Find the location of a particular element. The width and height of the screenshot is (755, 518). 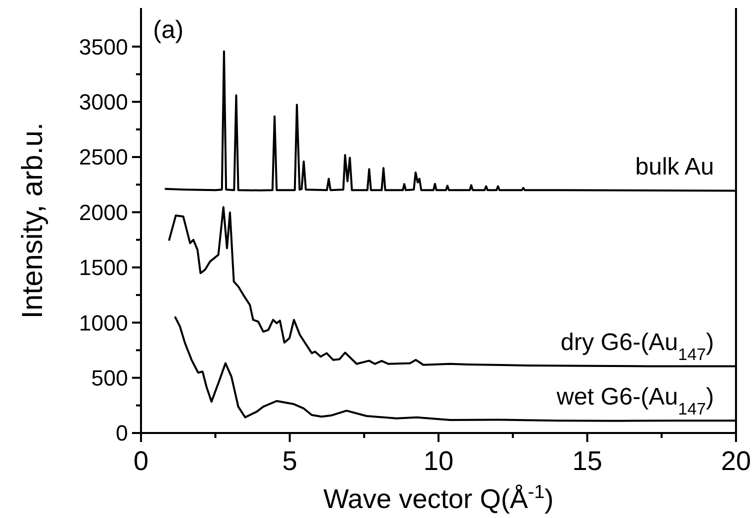

y-tick-label: 1500 is located at coordinates (103, 267).